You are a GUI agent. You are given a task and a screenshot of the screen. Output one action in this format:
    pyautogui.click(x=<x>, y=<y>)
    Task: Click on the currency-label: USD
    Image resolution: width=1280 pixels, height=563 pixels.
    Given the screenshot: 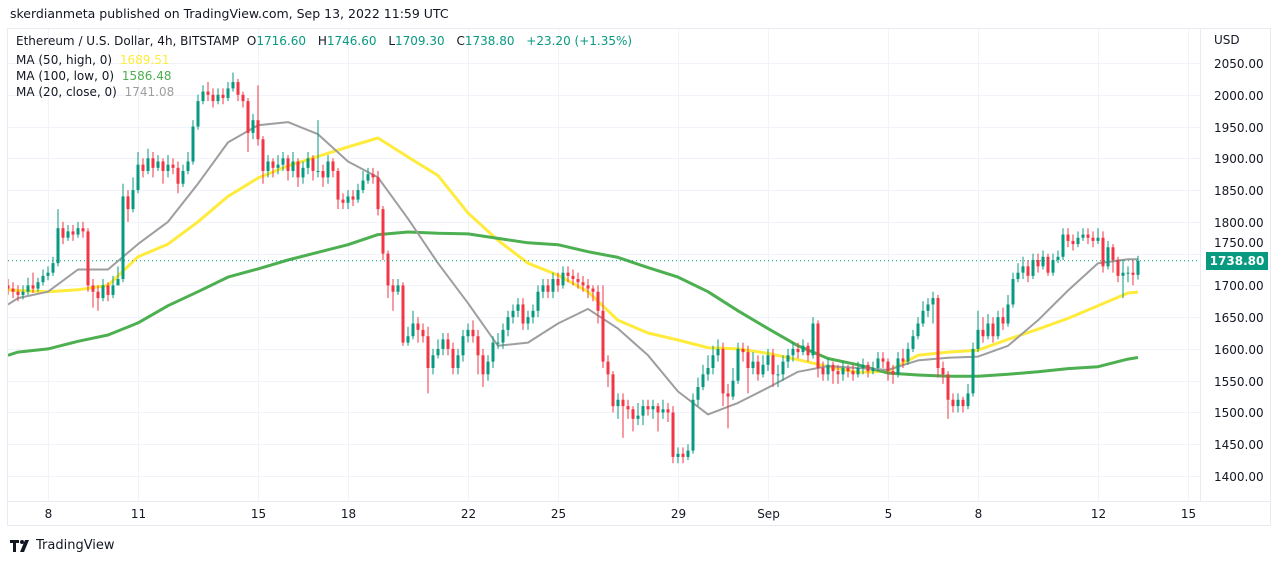 What is the action you would take?
    pyautogui.click(x=1227, y=40)
    